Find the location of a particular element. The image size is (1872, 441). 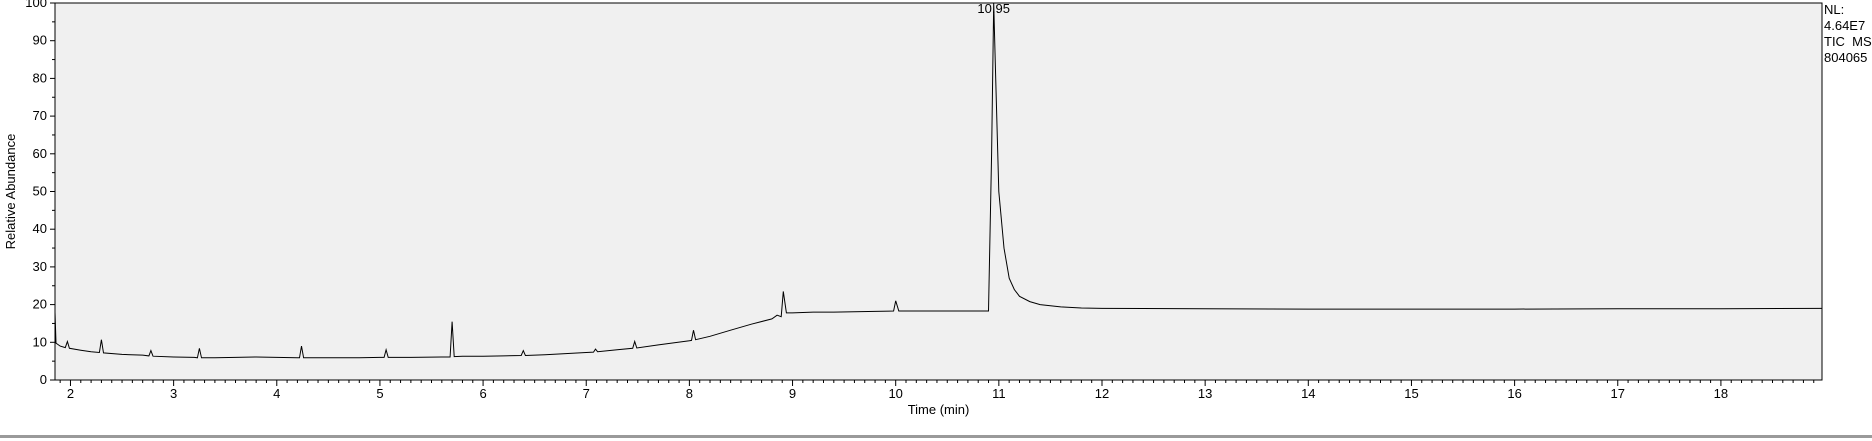

x-tick-label: 5 is located at coordinates (379, 393).